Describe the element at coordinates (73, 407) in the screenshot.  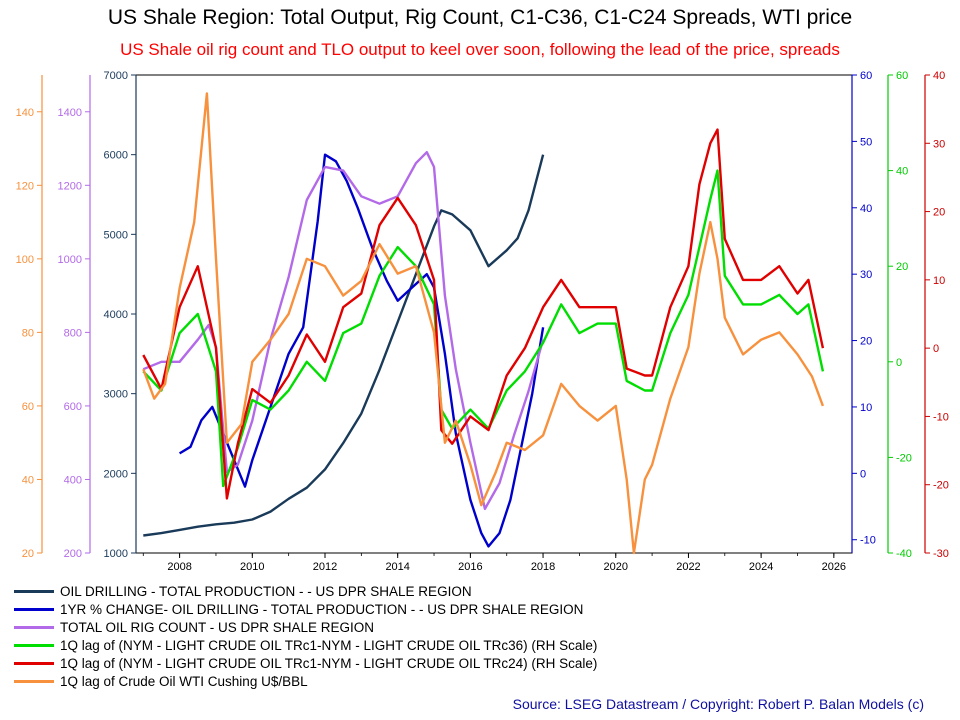
I see `axis-tick-label-rigs: 600` at that location.